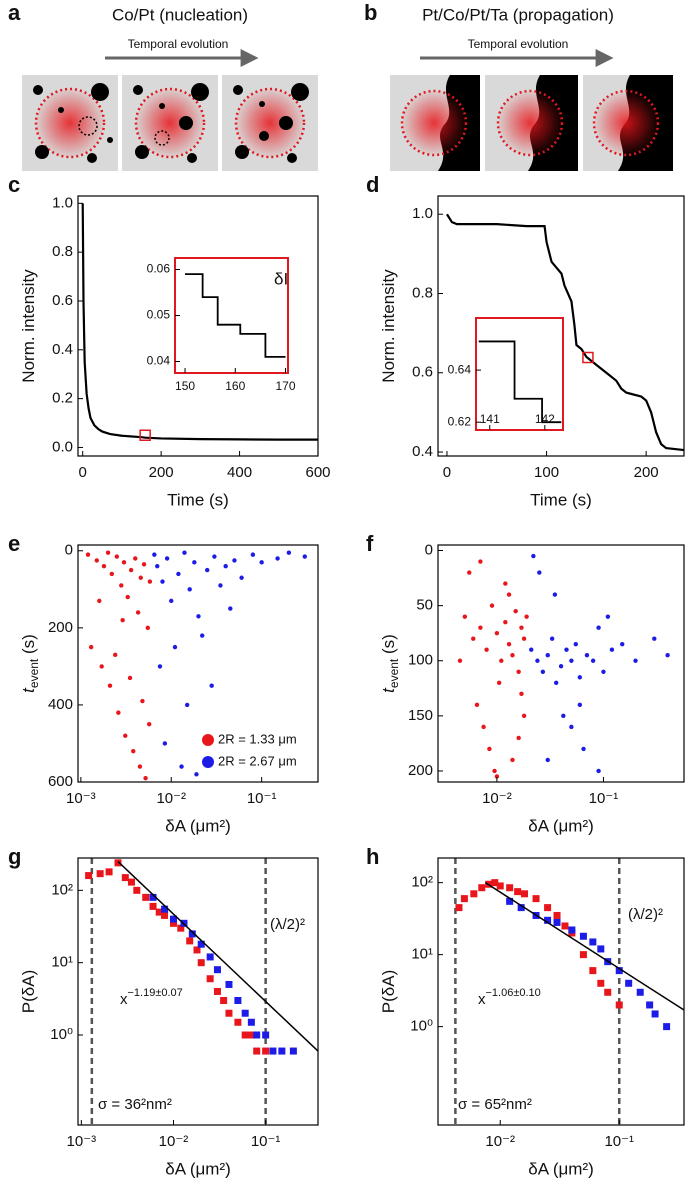  What do you see at coordinates (257, 760) in the screenshot?
I see `legend-label: 2R = 2.67 μm` at bounding box center [257, 760].